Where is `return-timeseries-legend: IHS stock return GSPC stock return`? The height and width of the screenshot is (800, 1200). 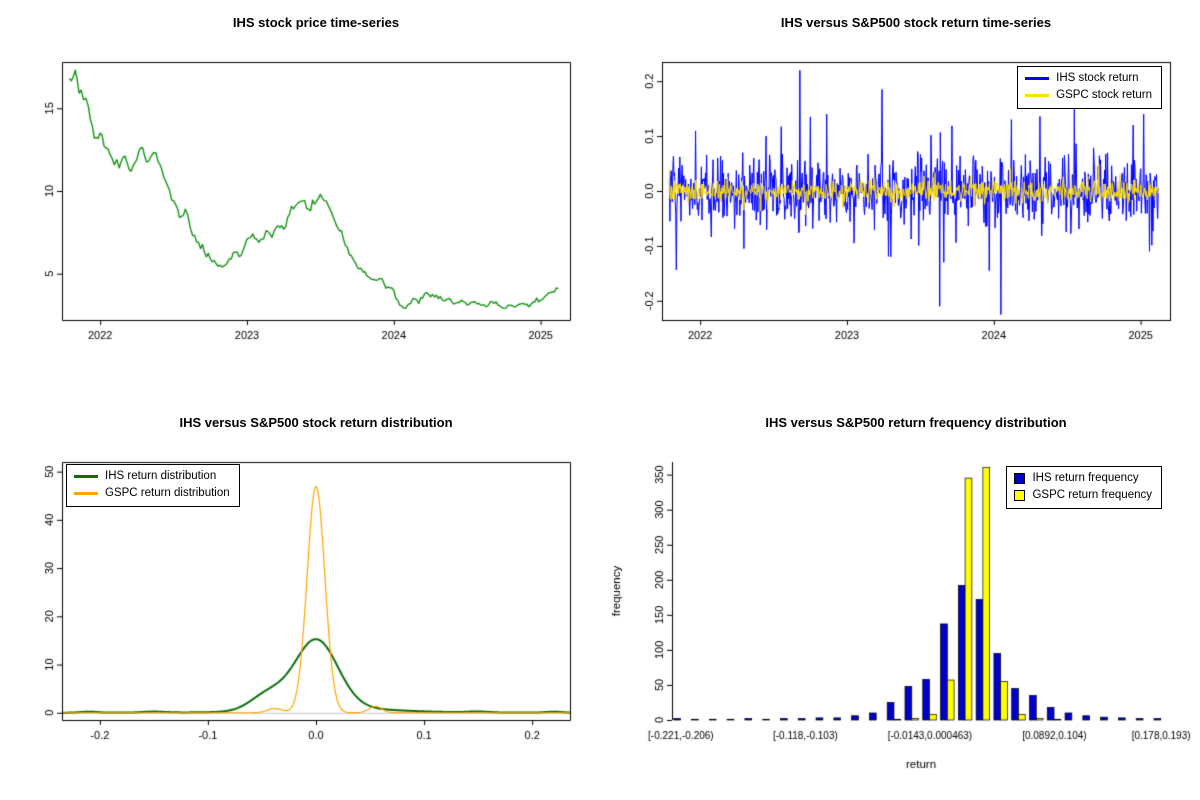 return-timeseries-legend: IHS stock return GSPC stock return is located at coordinates (1089, 87).